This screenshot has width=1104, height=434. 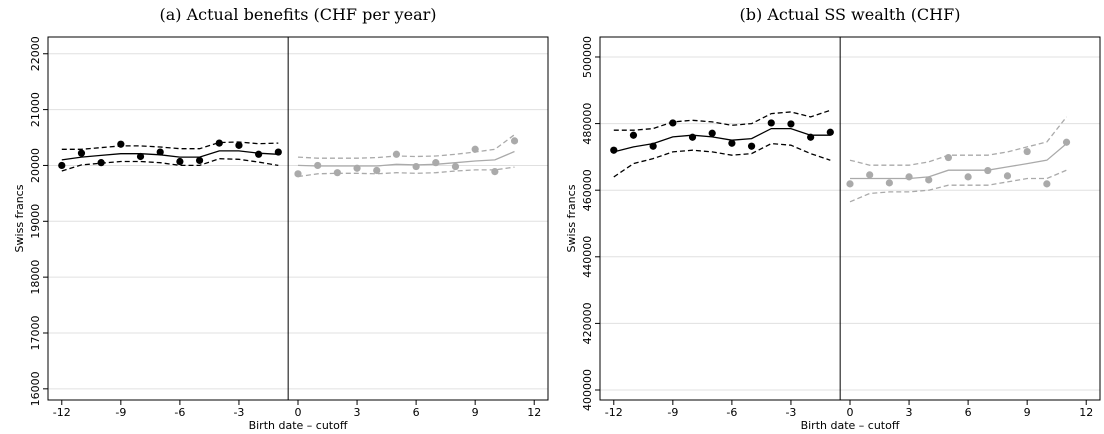 I want to click on y-tick-label: 480000, so click(x=587, y=124).